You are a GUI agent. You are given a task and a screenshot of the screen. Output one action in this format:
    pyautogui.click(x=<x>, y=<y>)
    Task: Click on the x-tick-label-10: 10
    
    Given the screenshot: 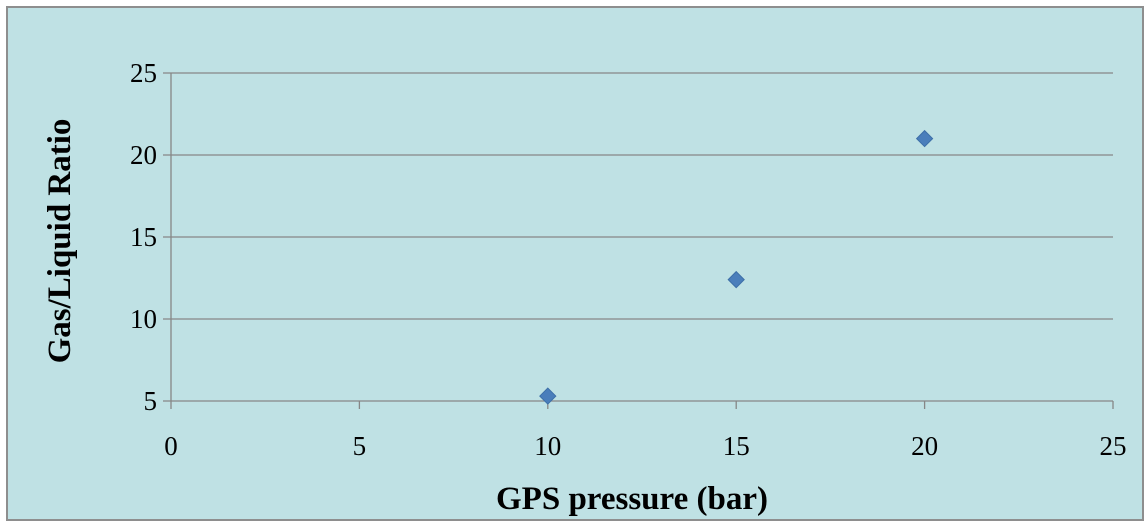 What is the action you would take?
    pyautogui.click(x=547, y=446)
    